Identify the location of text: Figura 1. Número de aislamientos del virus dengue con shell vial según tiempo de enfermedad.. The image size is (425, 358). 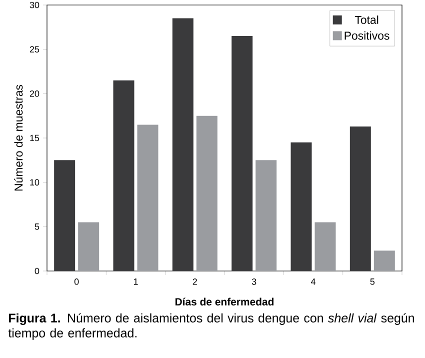
(211, 326).